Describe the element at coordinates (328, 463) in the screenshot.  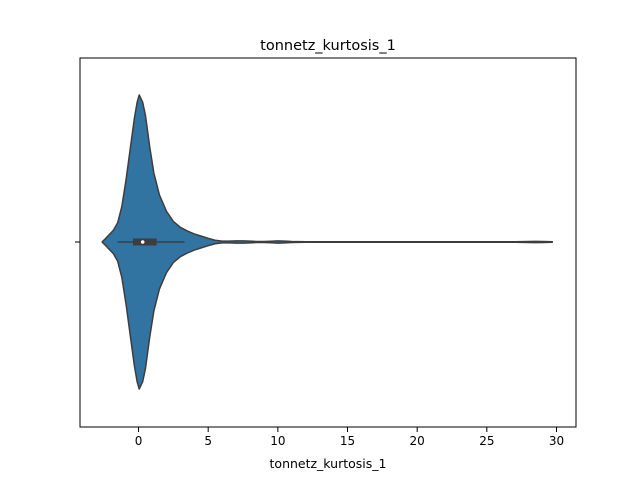
I see `x-axis-label: tonnetz_kurtosis_1` at that location.